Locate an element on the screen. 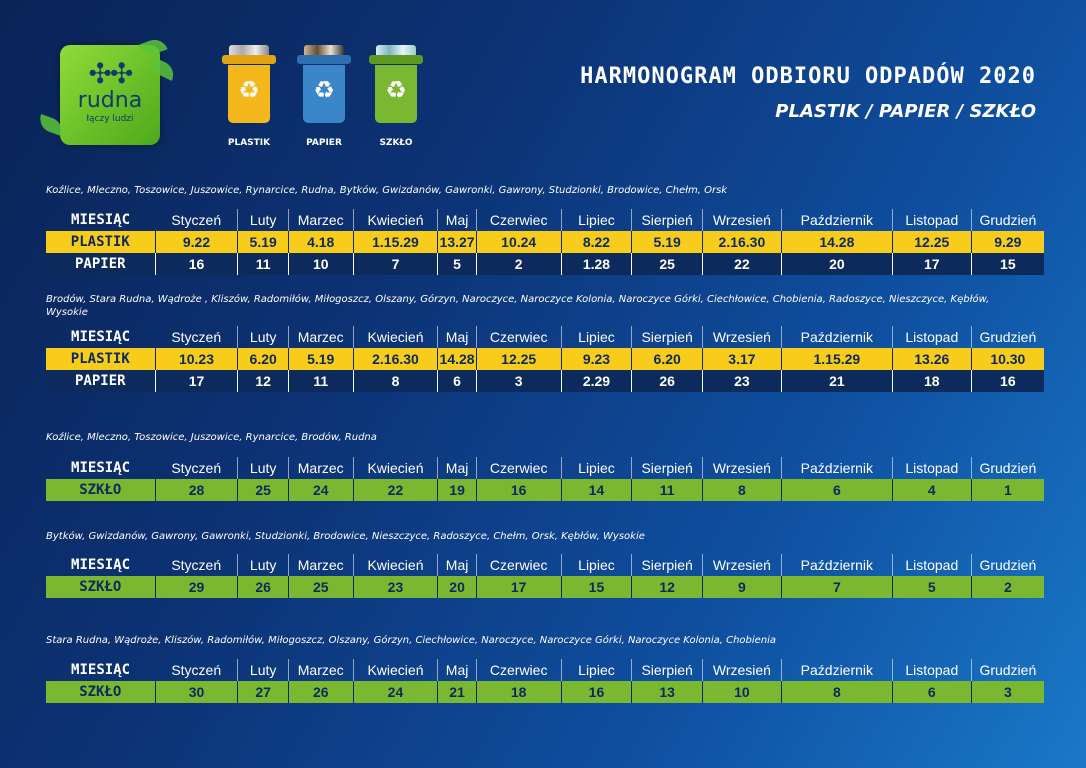 The image size is (1086, 768). pickup-date-cell: 1.15.29 is located at coordinates (836, 359).